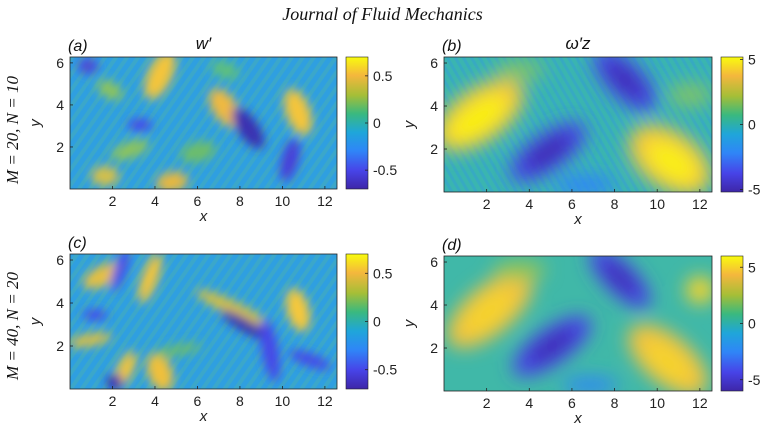 The height and width of the screenshot is (439, 765). I want to click on heatmap-b, so click(578, 124).